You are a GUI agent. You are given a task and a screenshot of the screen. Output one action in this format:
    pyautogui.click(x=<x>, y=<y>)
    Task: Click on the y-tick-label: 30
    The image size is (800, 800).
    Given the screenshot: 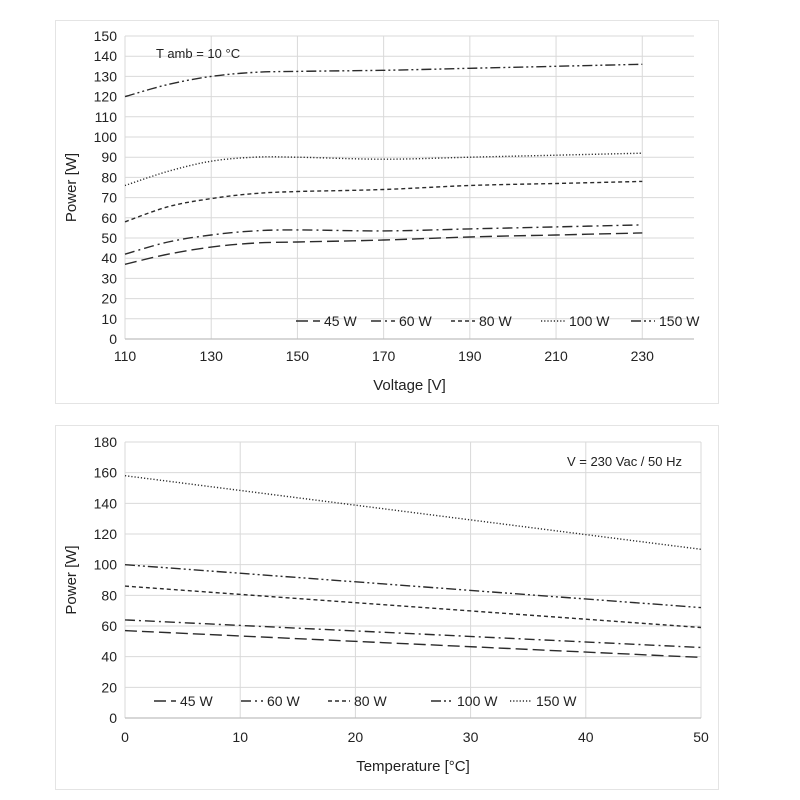 What is the action you would take?
    pyautogui.click(x=109, y=278)
    